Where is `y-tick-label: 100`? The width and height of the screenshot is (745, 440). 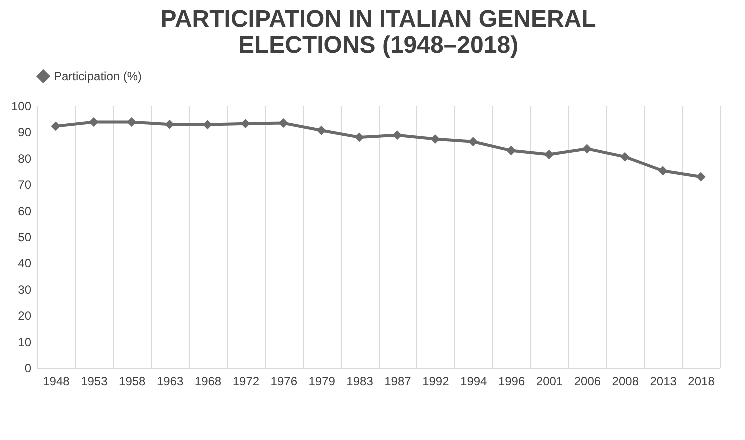 y-tick-label: 100 is located at coordinates (21, 107).